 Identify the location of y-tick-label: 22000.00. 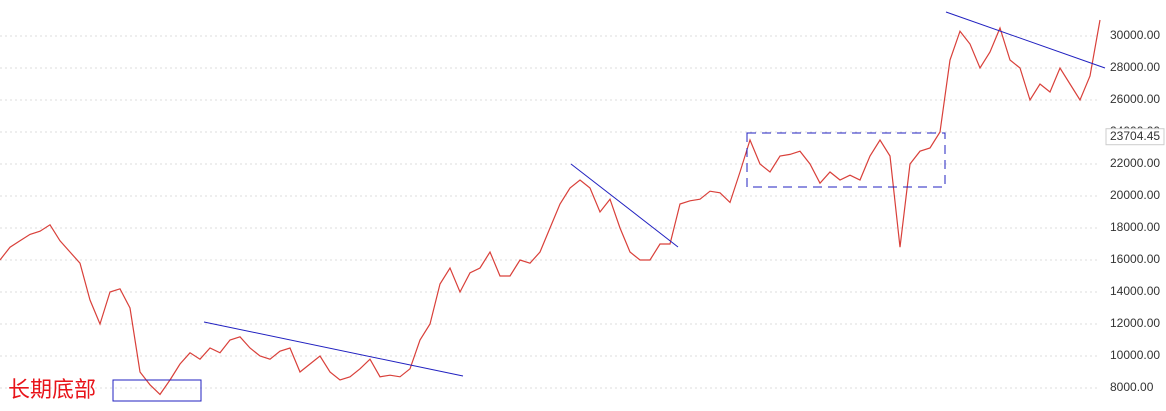
(1135, 163).